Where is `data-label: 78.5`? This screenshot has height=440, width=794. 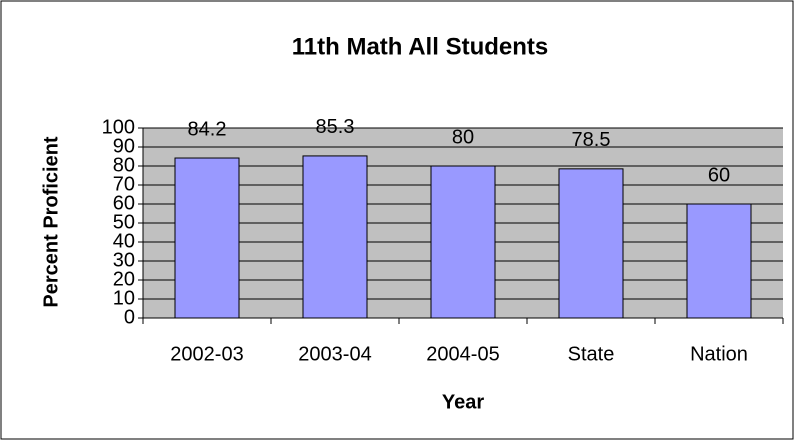 data-label: 78.5 is located at coordinates (591, 140).